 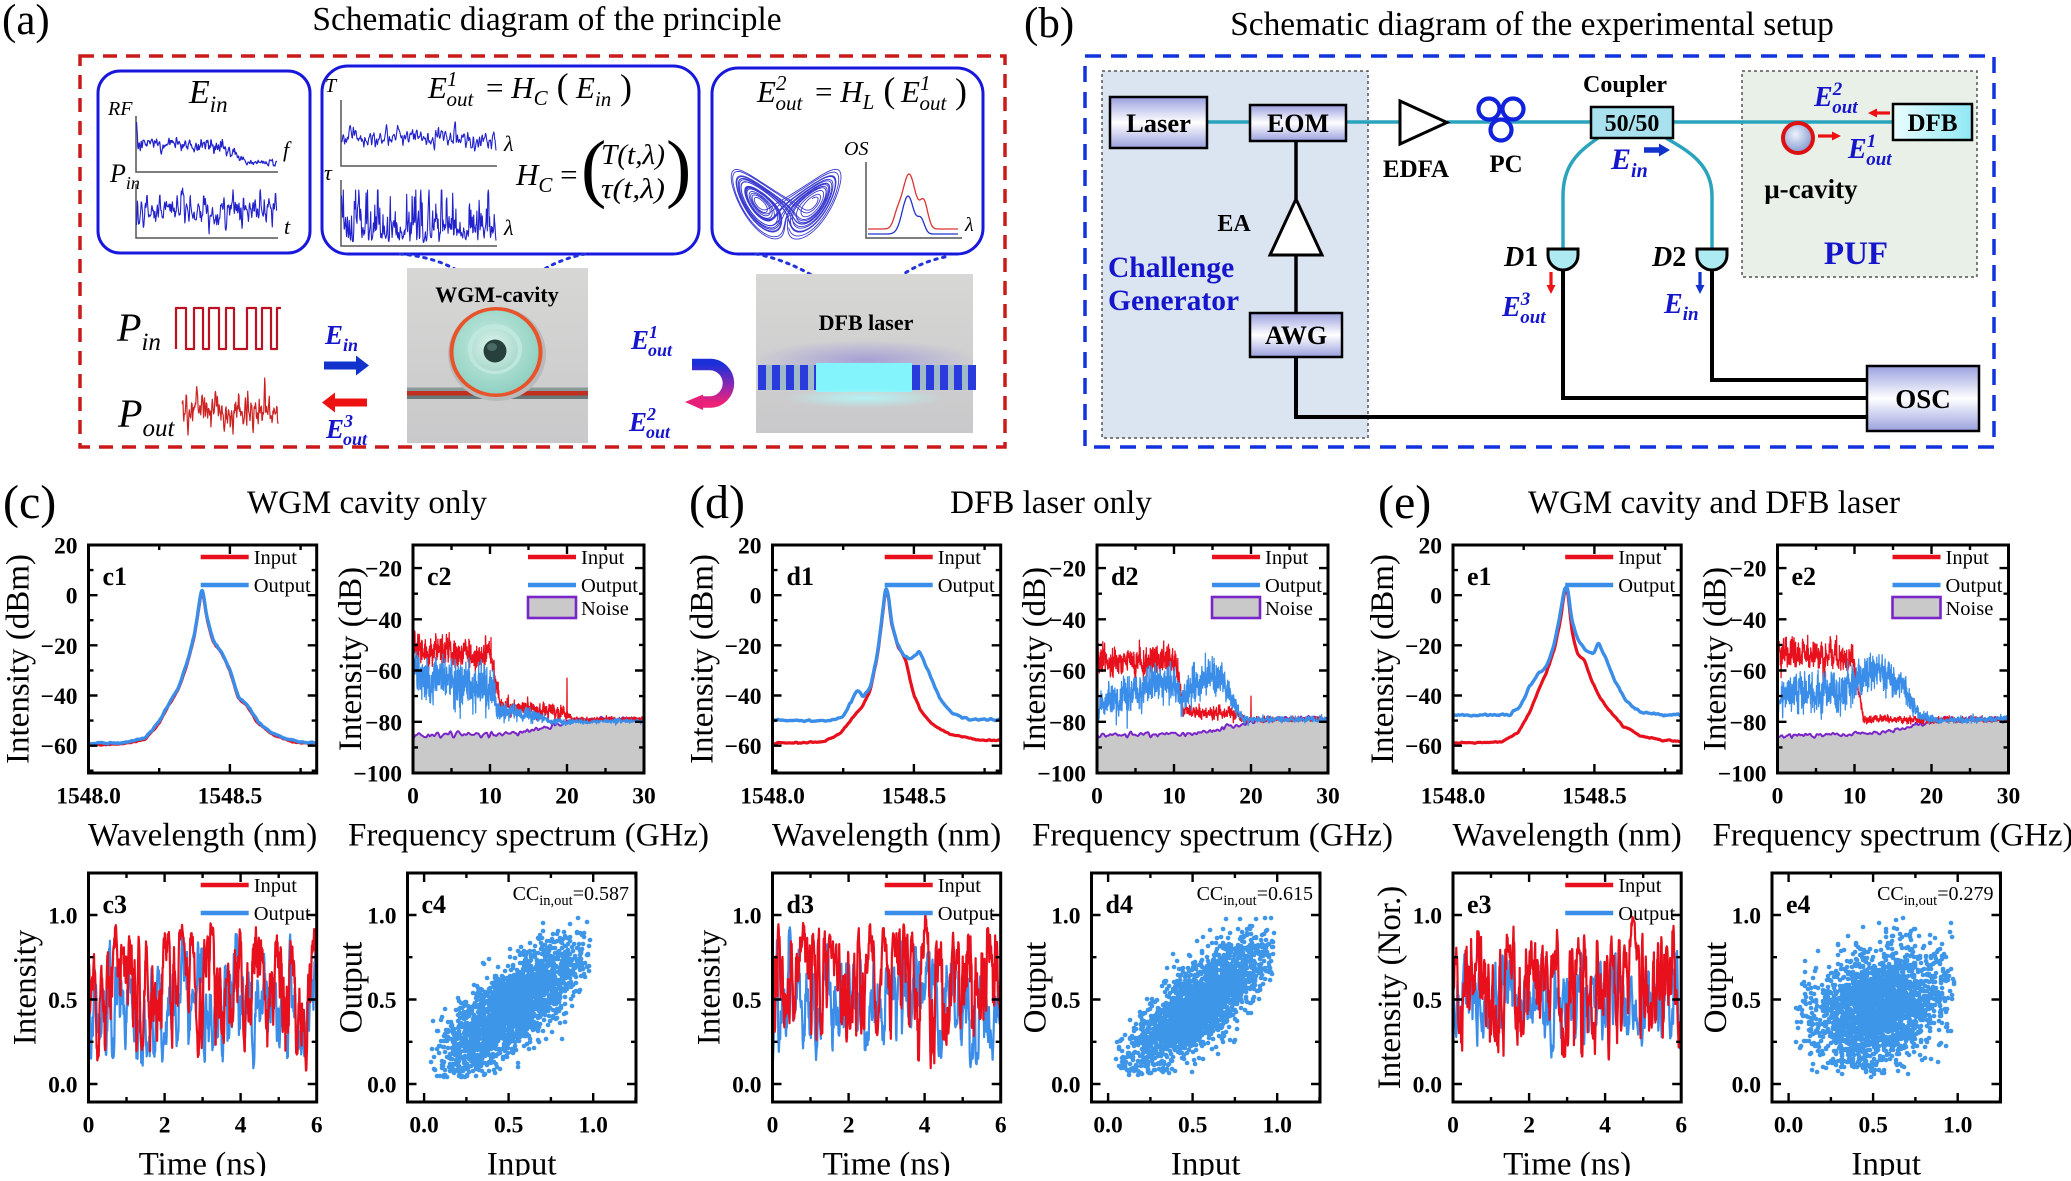 I want to click on svg-text: EA, so click(x=1234, y=224).